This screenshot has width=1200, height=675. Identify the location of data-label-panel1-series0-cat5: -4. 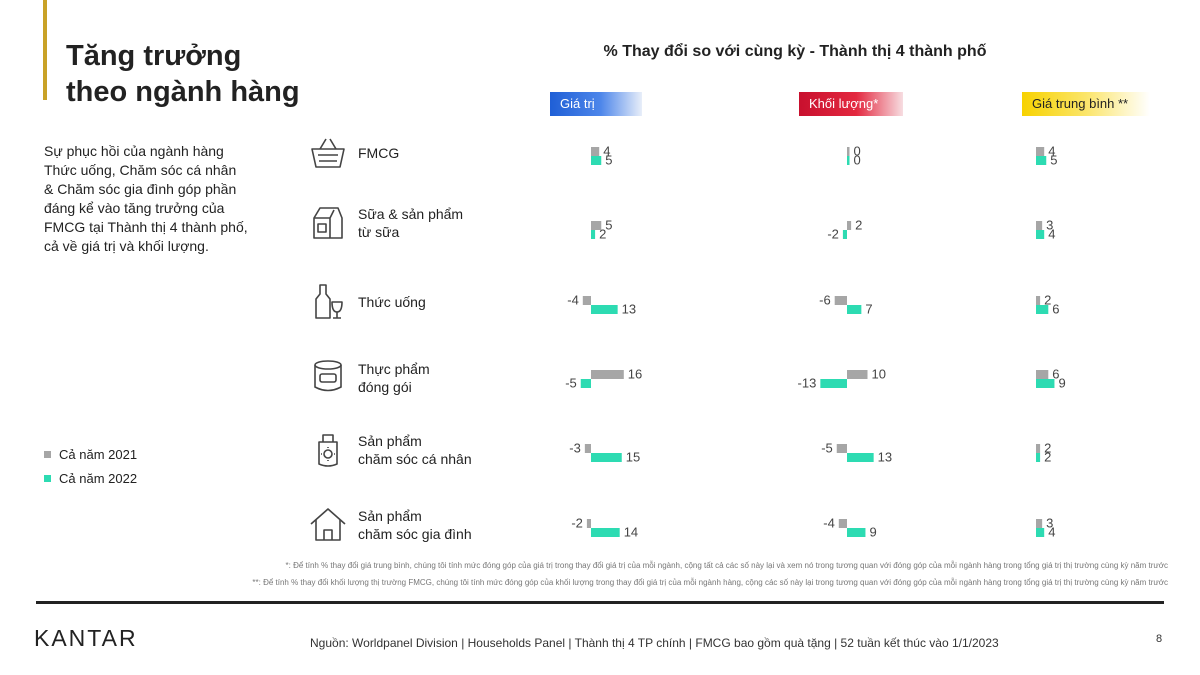
(829, 523).